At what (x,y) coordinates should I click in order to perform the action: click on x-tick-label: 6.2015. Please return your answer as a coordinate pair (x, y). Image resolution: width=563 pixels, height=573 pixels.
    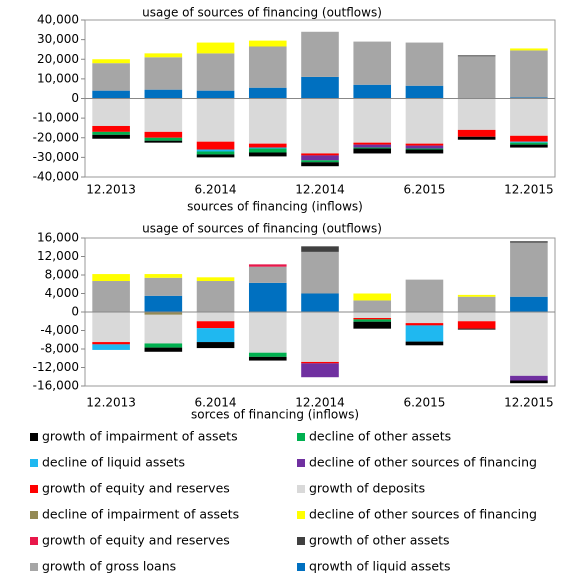
    Looking at the image, I should click on (424, 403).